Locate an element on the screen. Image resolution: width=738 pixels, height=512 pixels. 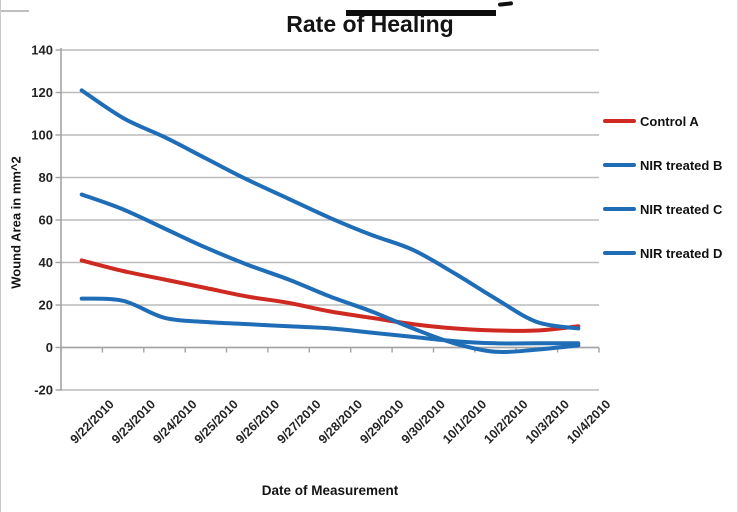
x-tick-label: 9/23/2010 is located at coordinates (133, 421).